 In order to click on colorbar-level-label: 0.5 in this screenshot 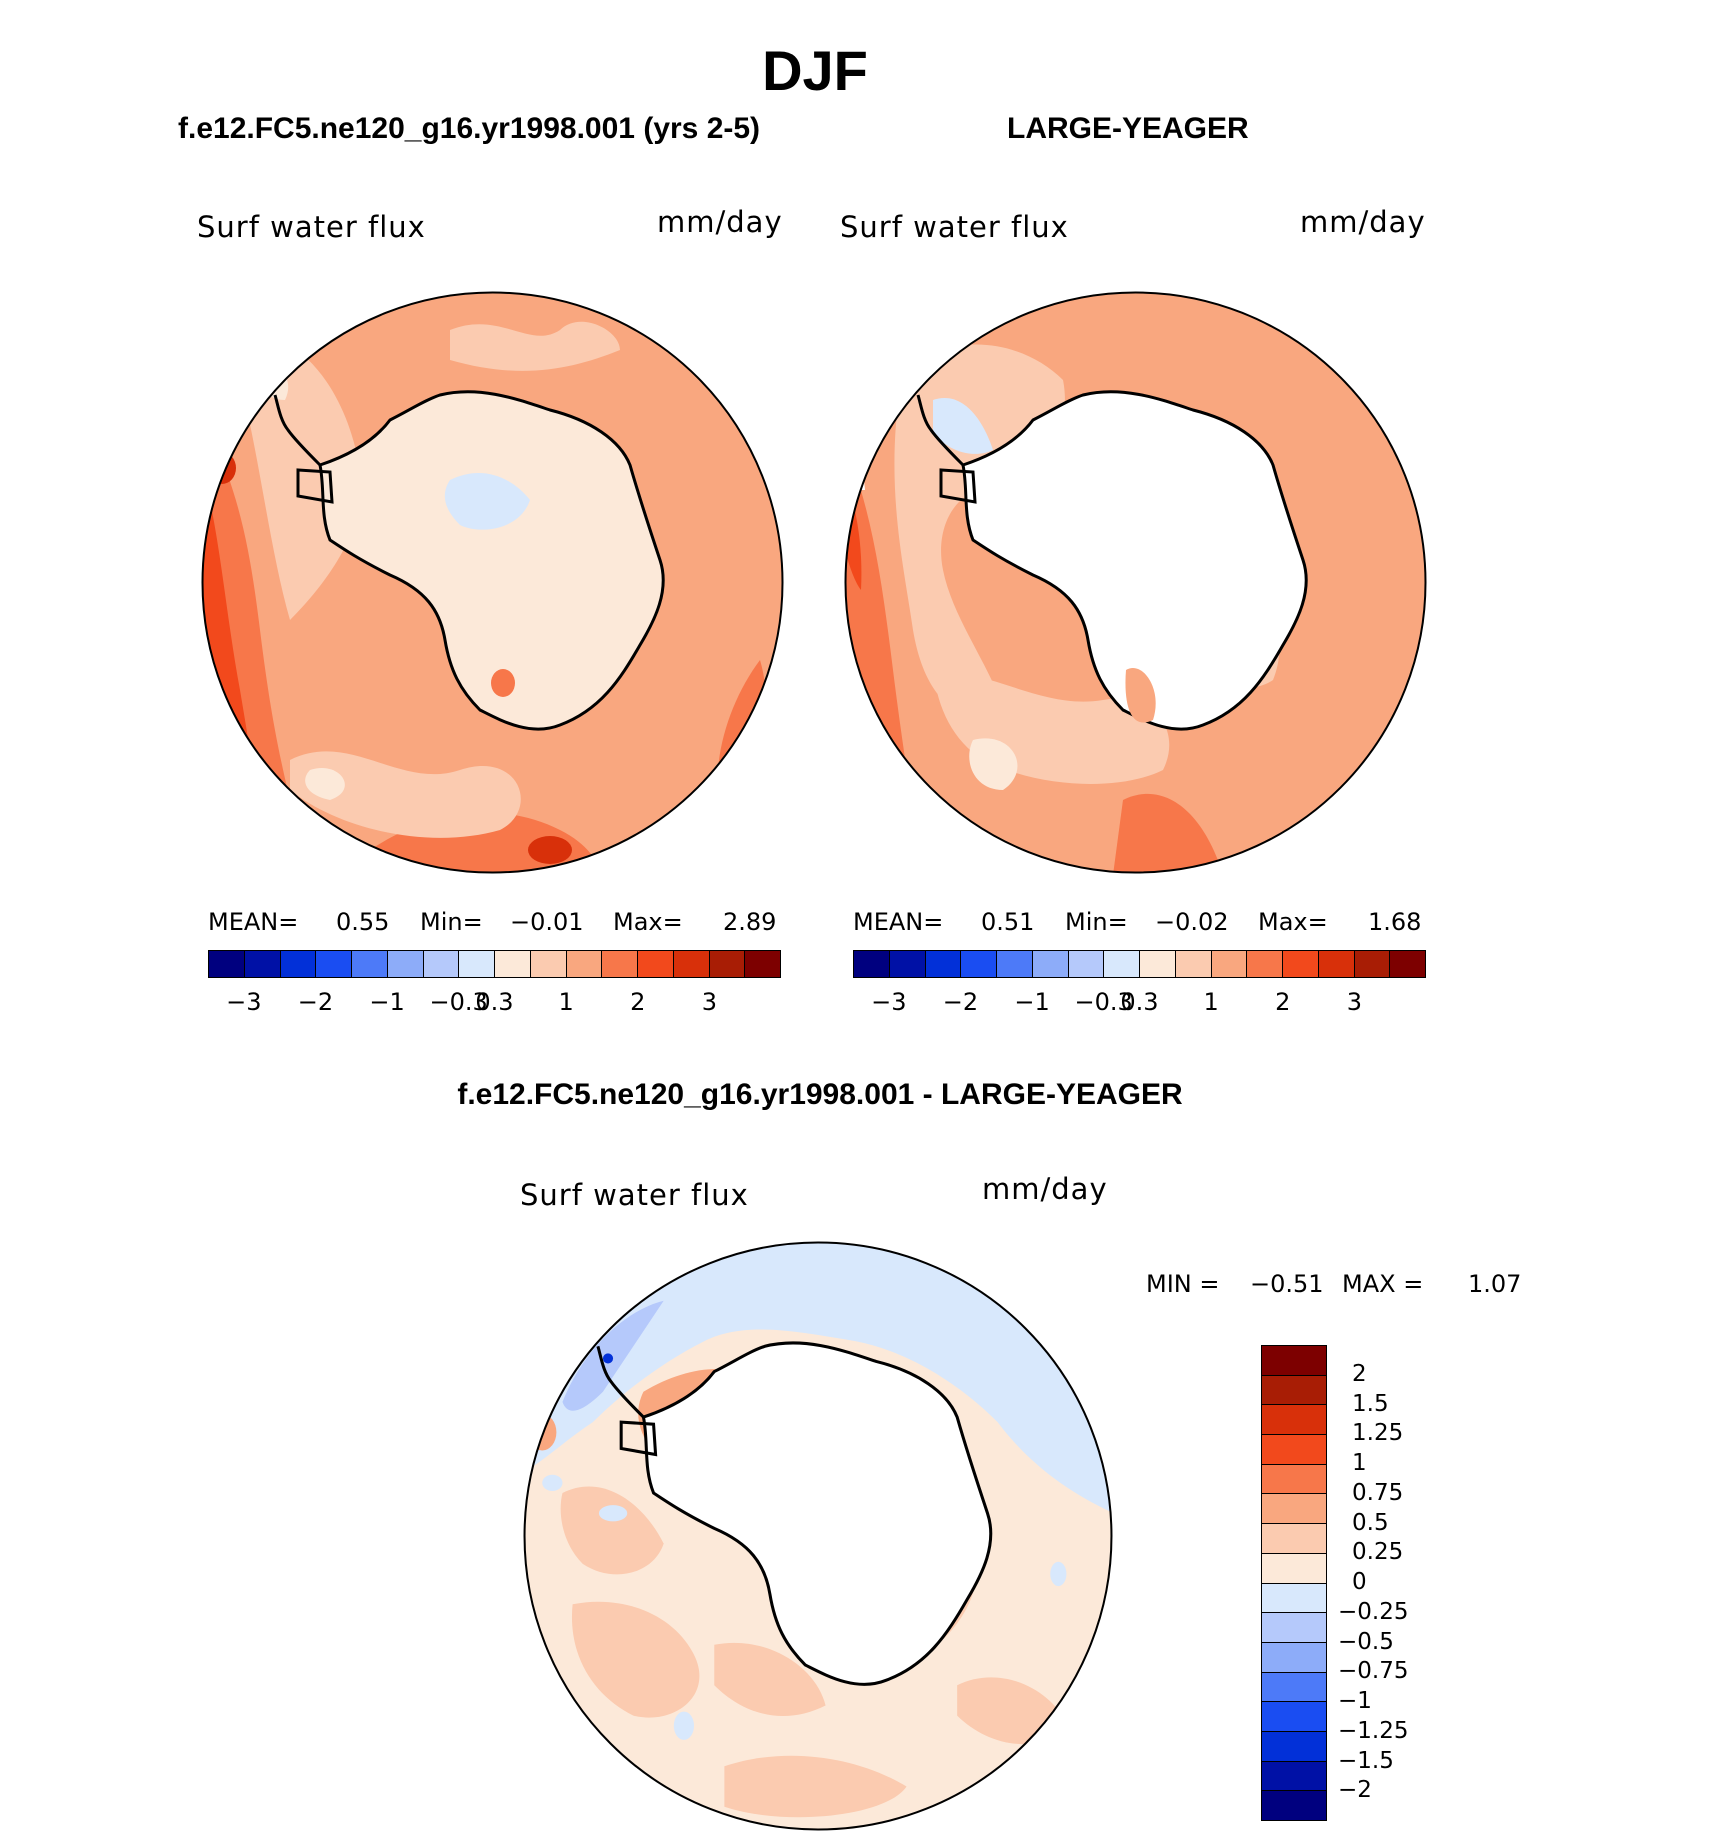, I will do `click(1370, 1522)`.